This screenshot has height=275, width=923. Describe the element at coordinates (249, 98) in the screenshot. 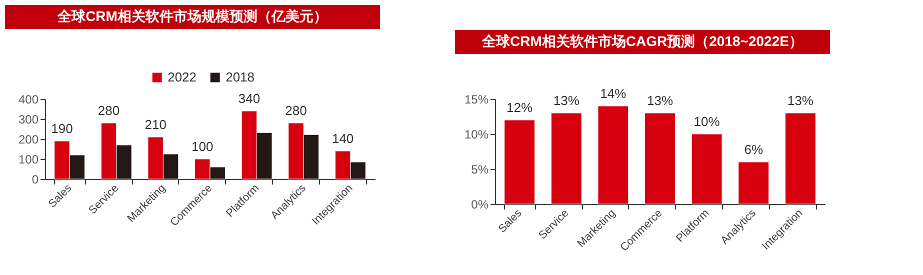

I see `data-label: 340` at that location.